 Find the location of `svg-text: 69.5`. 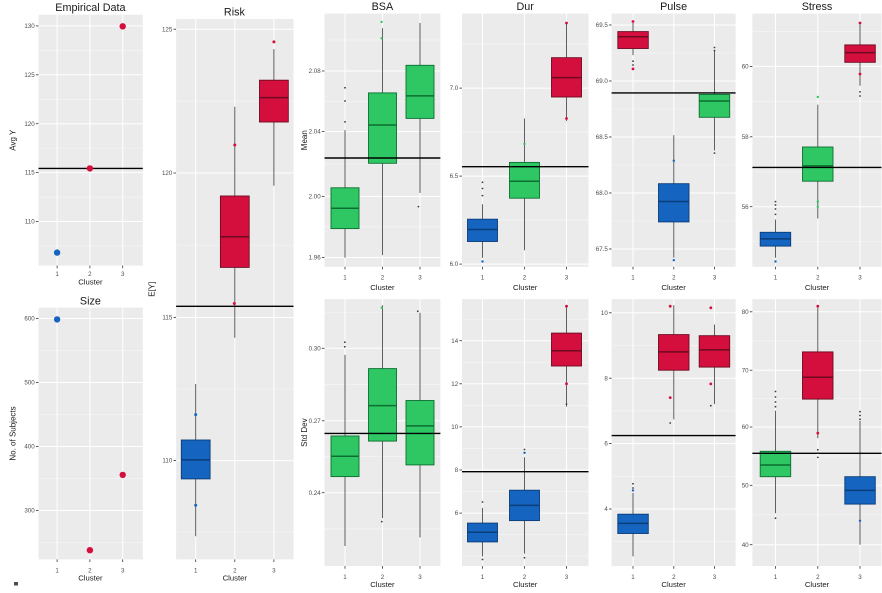

svg-text: 69.5 is located at coordinates (602, 25).